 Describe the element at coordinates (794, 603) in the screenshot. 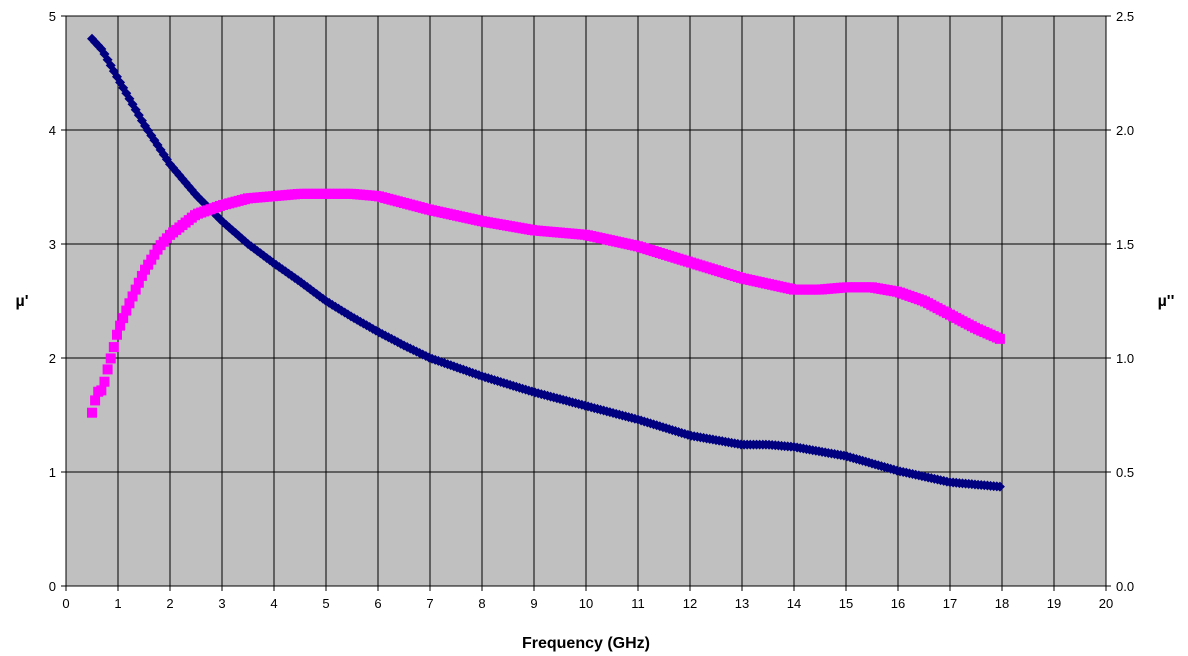

I see `x-tick-label: 14` at that location.